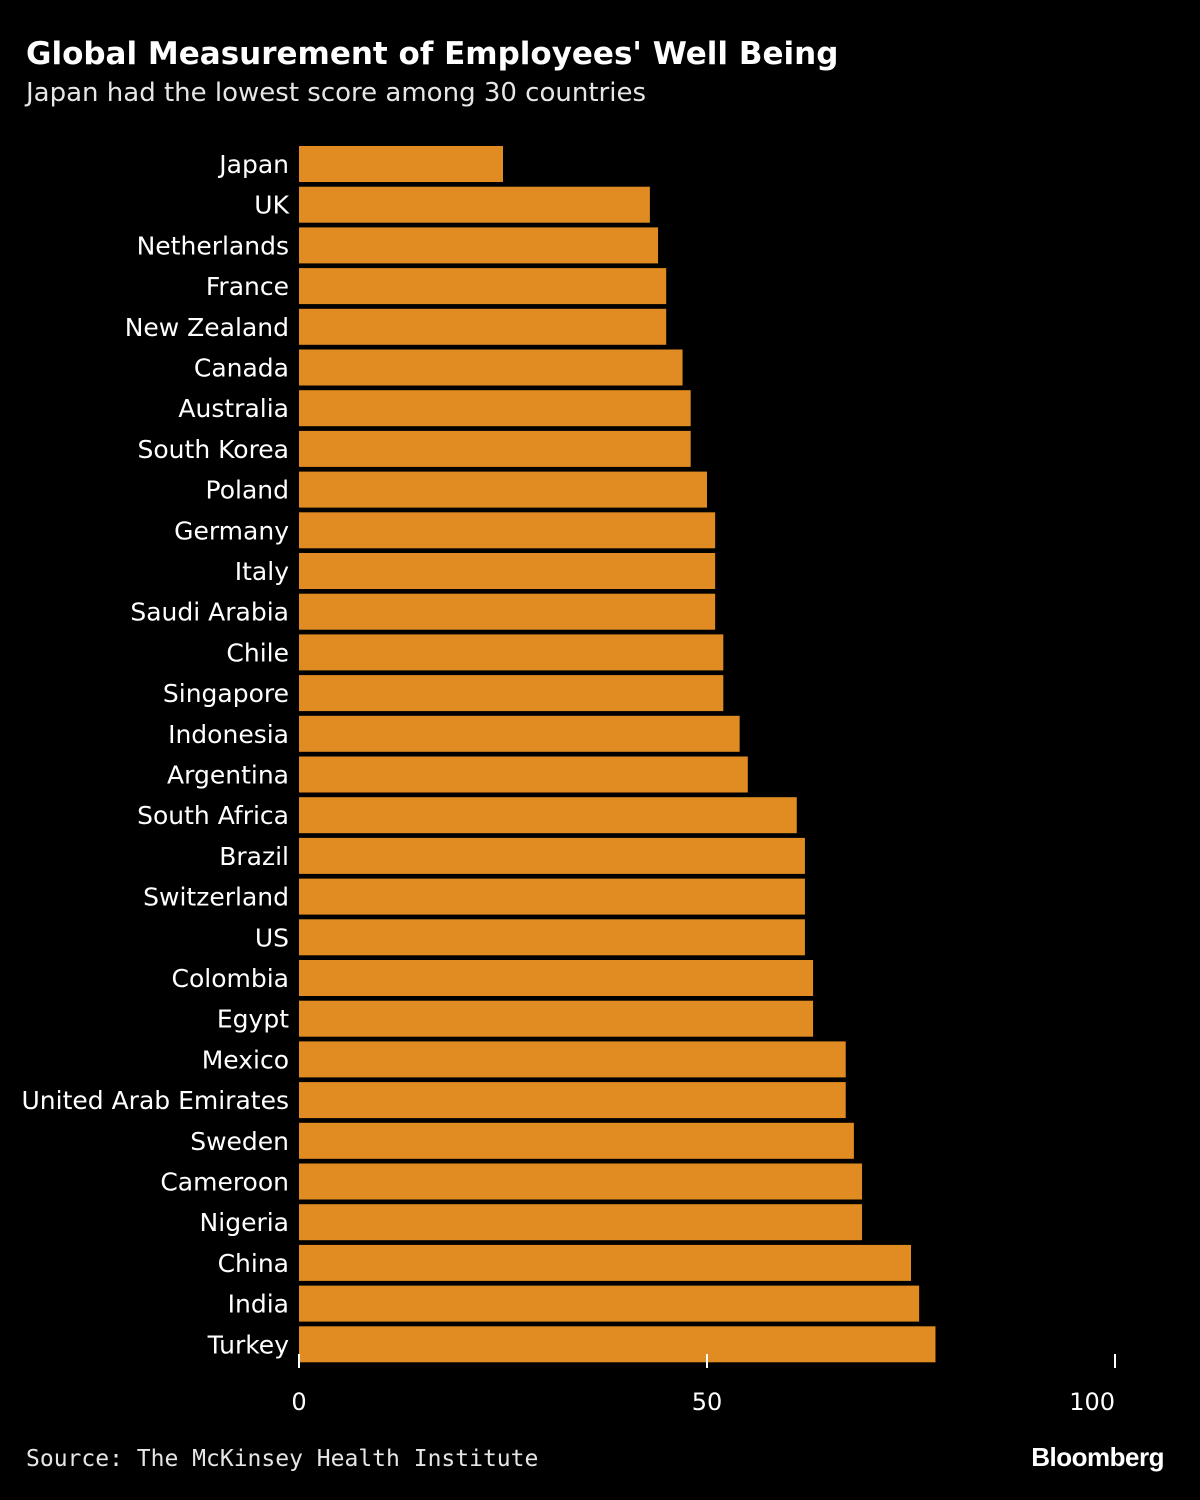 This screenshot has height=1500, width=1200. I want to click on bar-france, so click(483, 286).